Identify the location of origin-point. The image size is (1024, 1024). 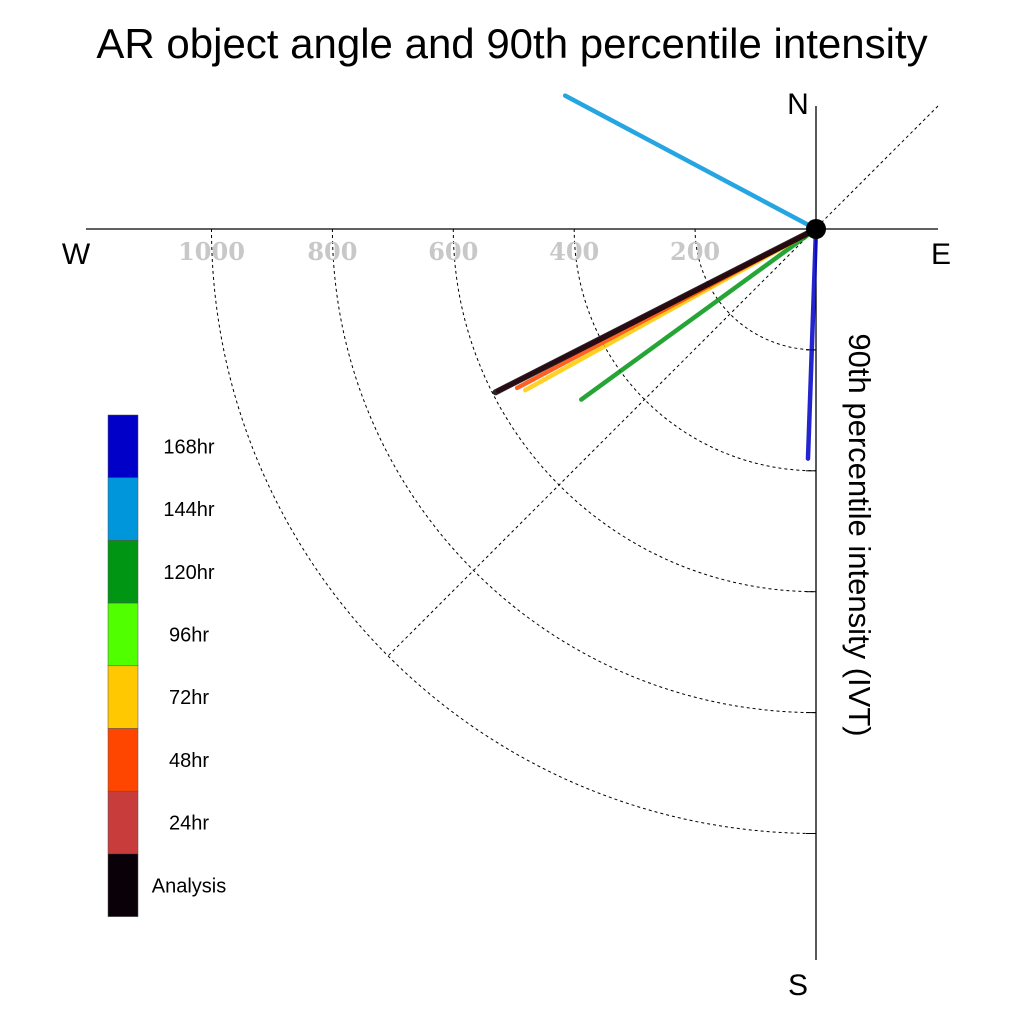
(816, 229).